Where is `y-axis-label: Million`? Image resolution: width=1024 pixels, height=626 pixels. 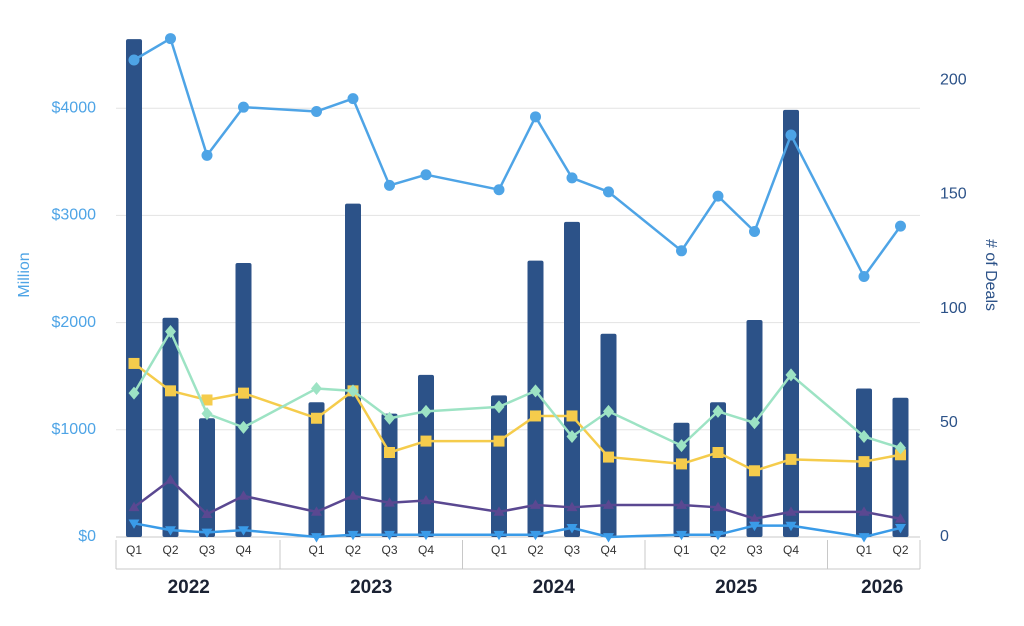 y-axis-label: Million is located at coordinates (24, 274).